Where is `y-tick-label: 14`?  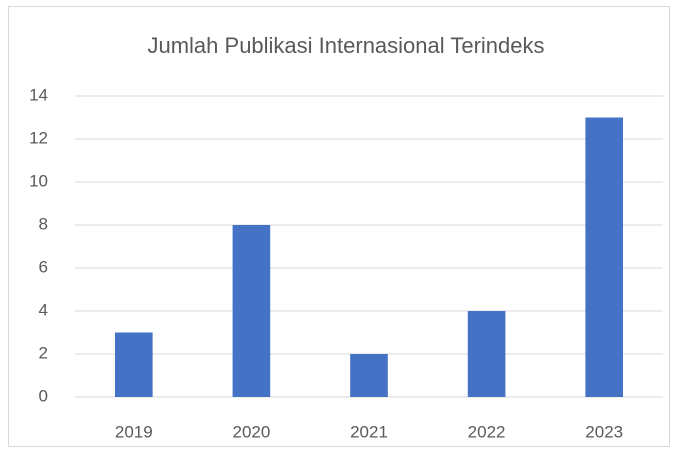 y-tick-label: 14 is located at coordinates (38, 94).